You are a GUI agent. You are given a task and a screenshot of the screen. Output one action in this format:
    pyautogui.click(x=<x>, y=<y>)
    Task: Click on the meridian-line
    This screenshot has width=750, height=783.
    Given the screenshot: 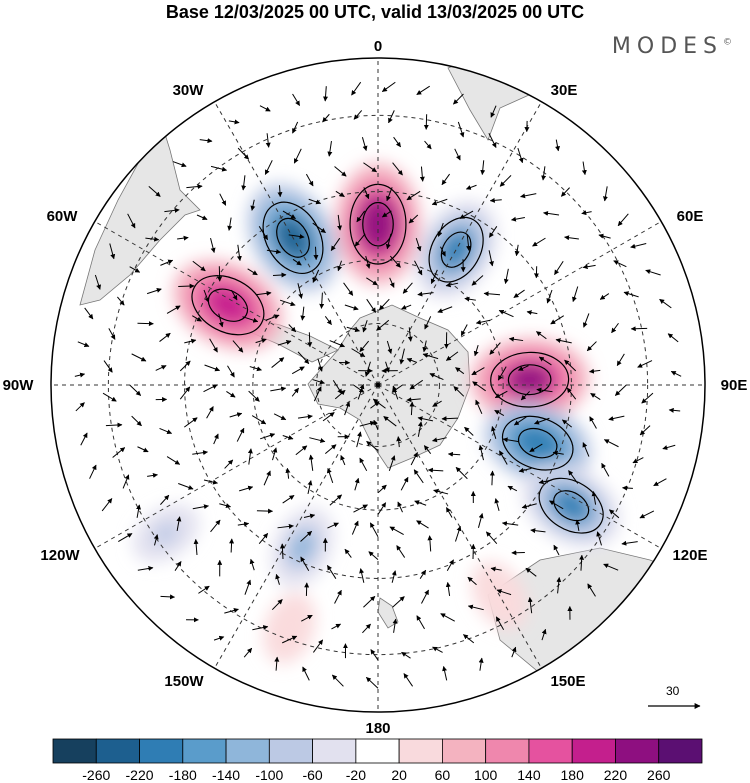 What is the action you would take?
    pyautogui.click(x=296, y=243)
    